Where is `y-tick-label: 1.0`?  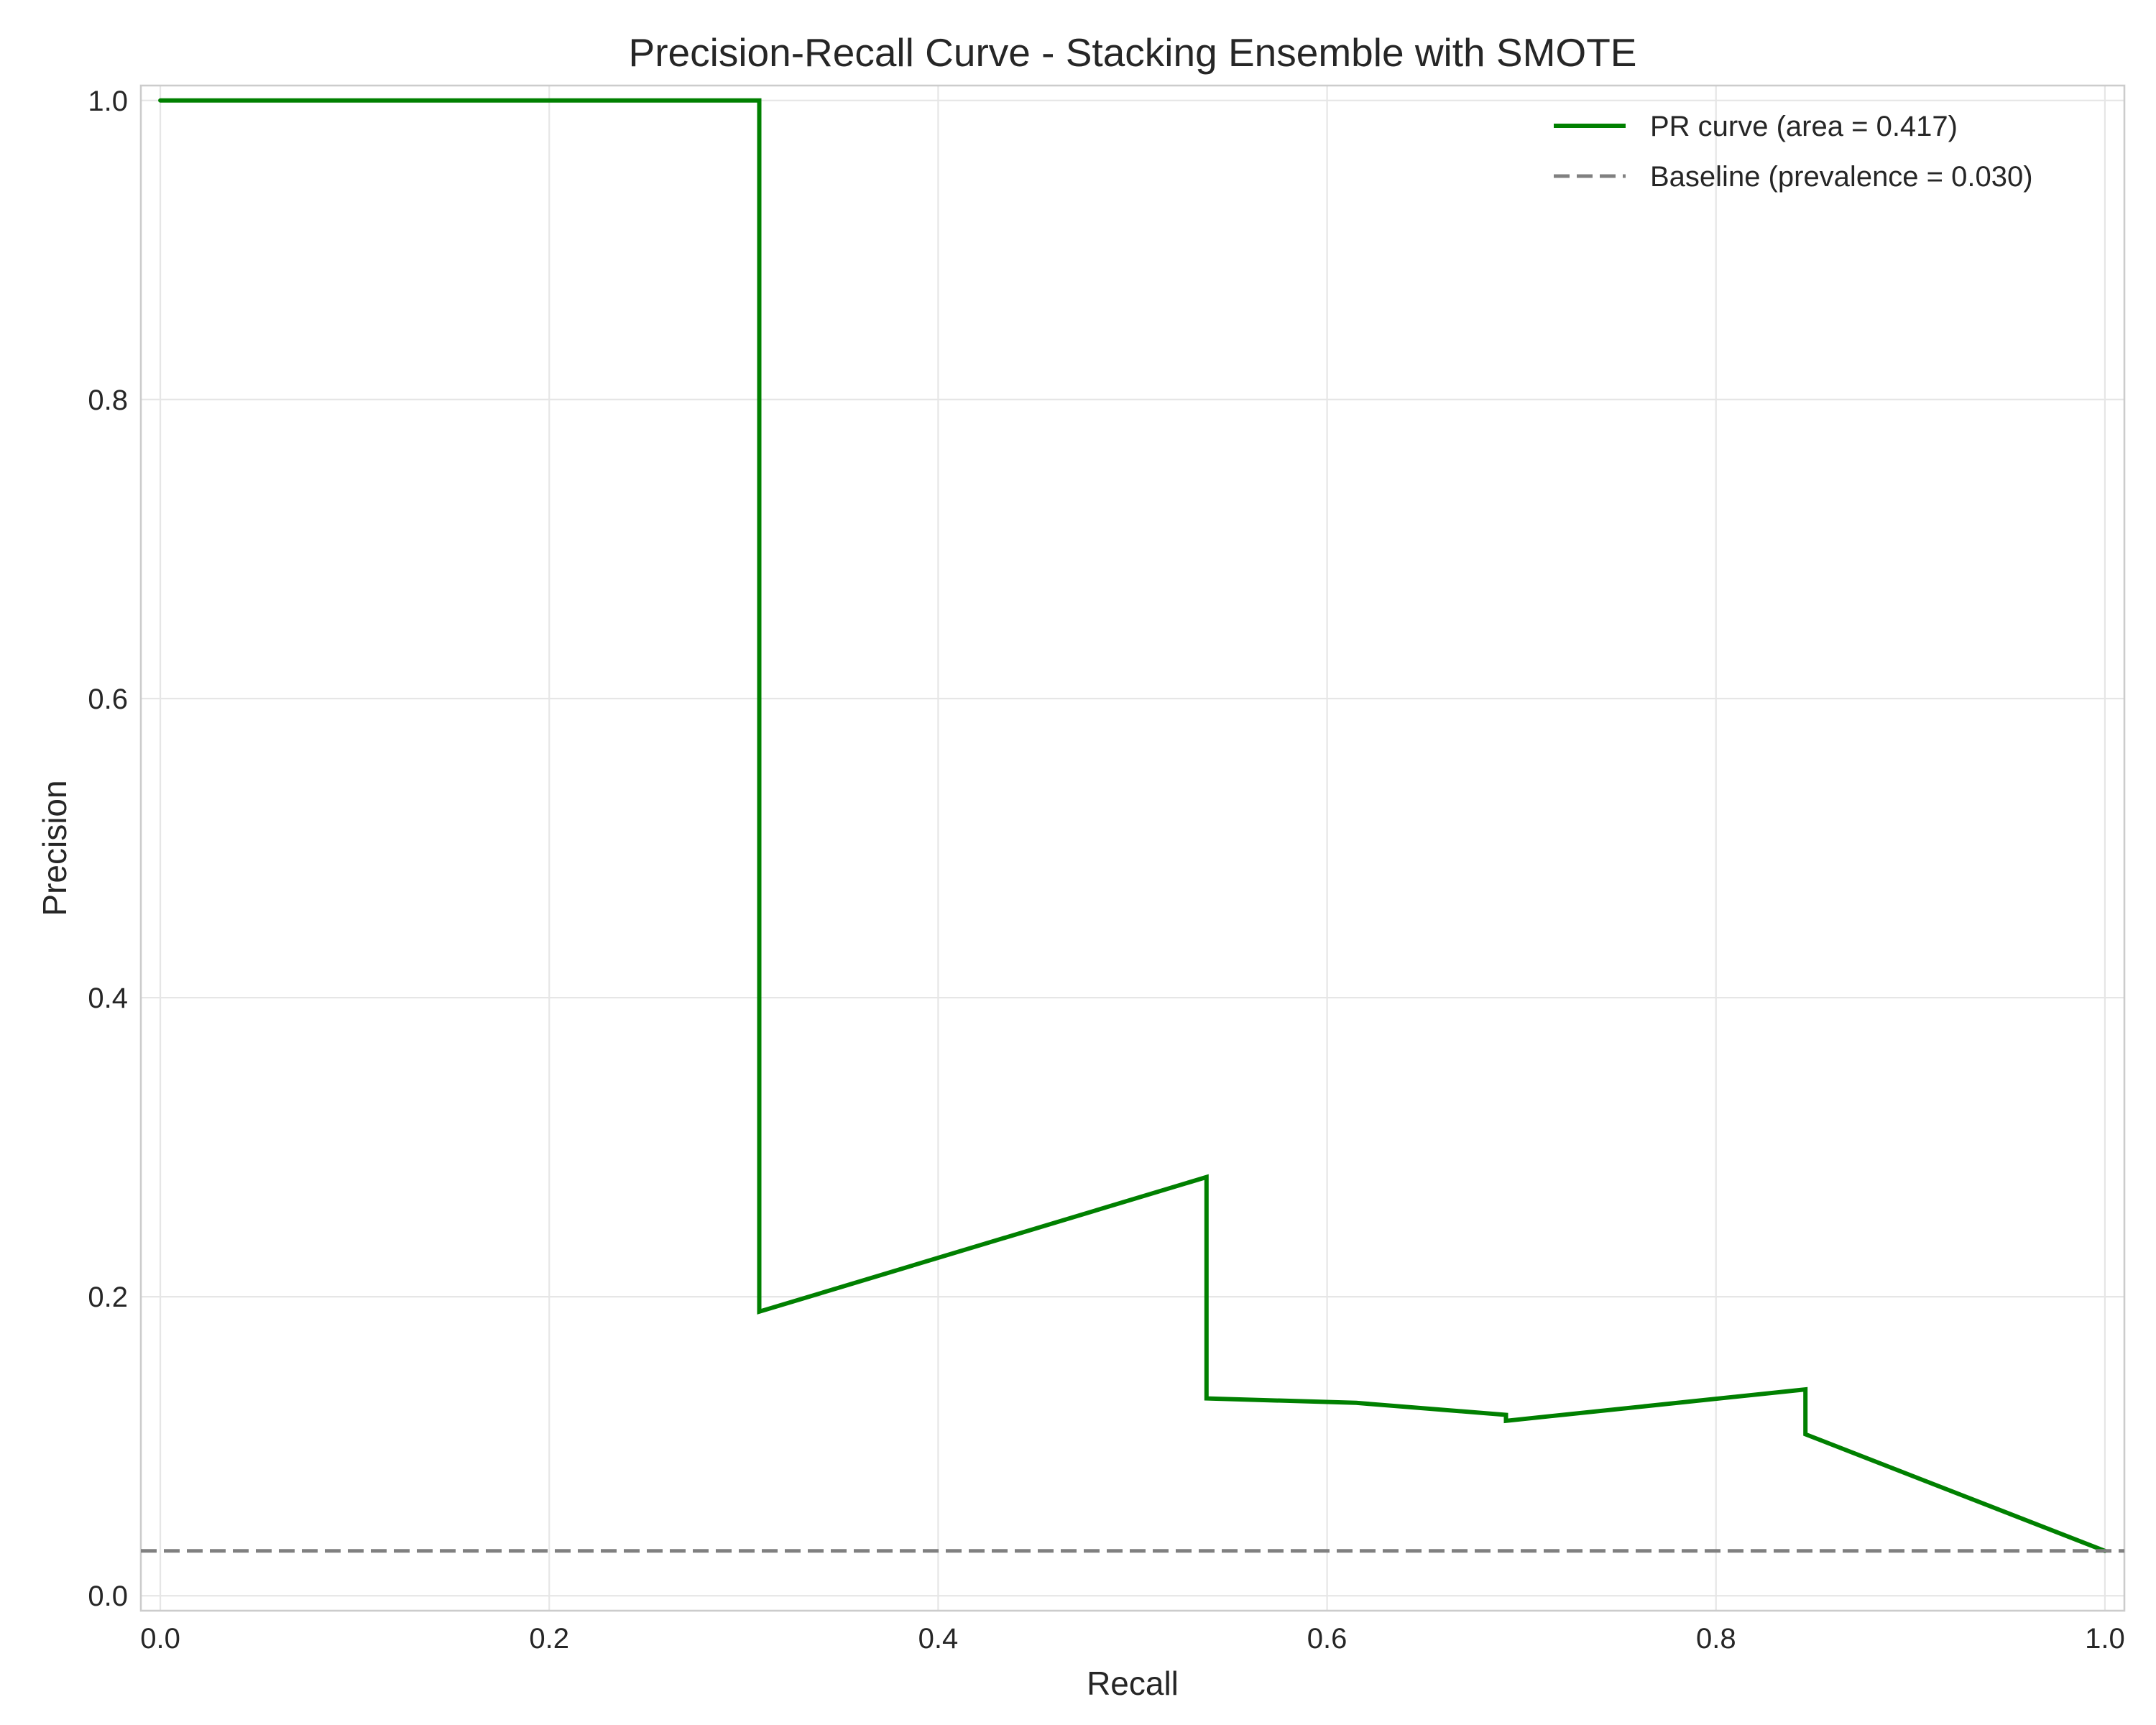
y-tick-label: 1.0 is located at coordinates (108, 101).